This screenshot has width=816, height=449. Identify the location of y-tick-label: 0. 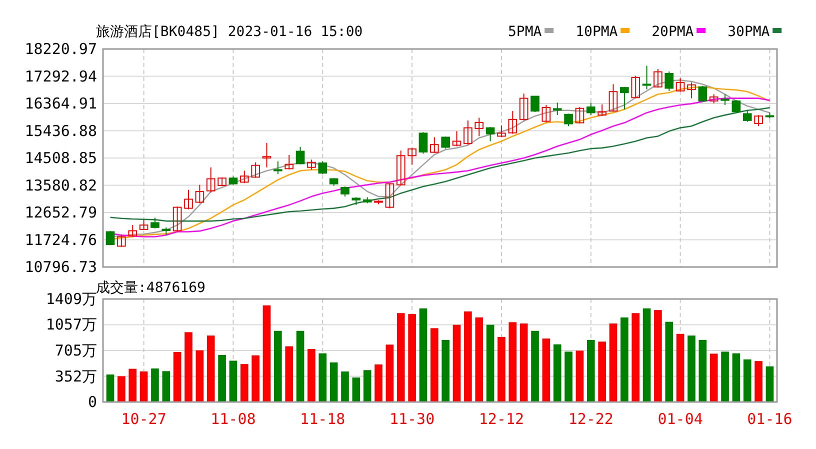
(92, 402).